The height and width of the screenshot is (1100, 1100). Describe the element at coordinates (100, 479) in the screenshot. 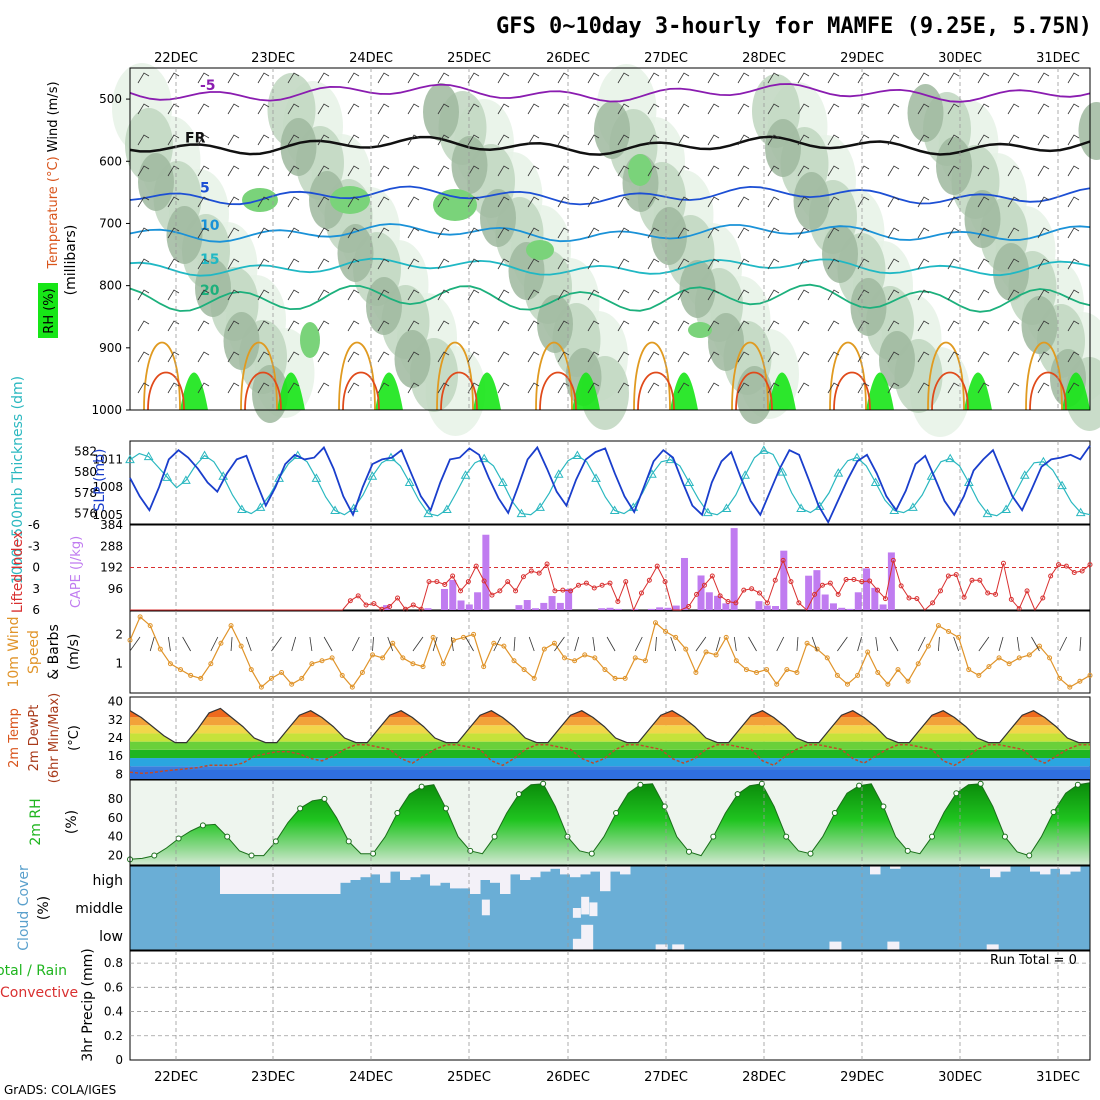

I see `ylabel-part: SLP (mb)` at that location.